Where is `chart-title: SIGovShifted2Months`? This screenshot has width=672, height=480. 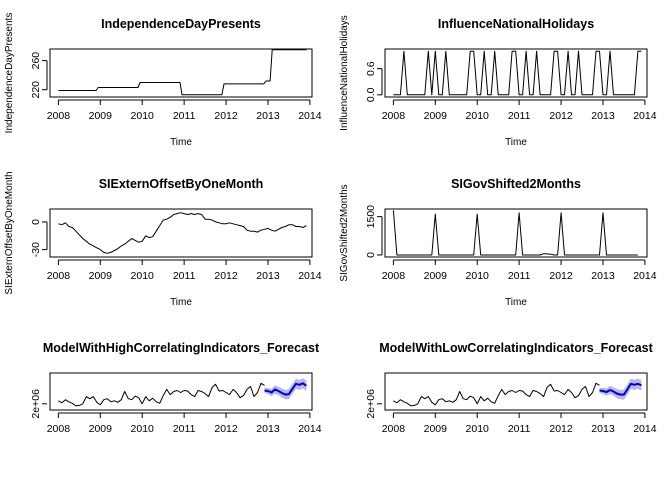 chart-title: SIGovShifted2Months is located at coordinates (516, 184).